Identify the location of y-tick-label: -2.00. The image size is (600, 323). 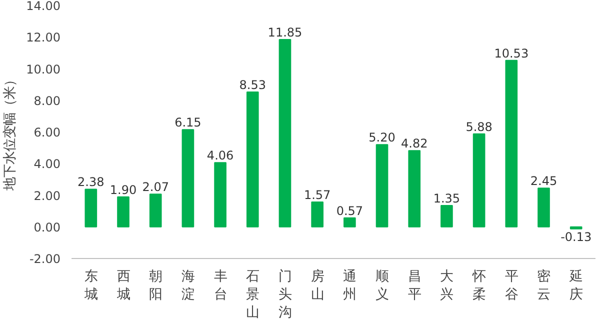
(45, 259).